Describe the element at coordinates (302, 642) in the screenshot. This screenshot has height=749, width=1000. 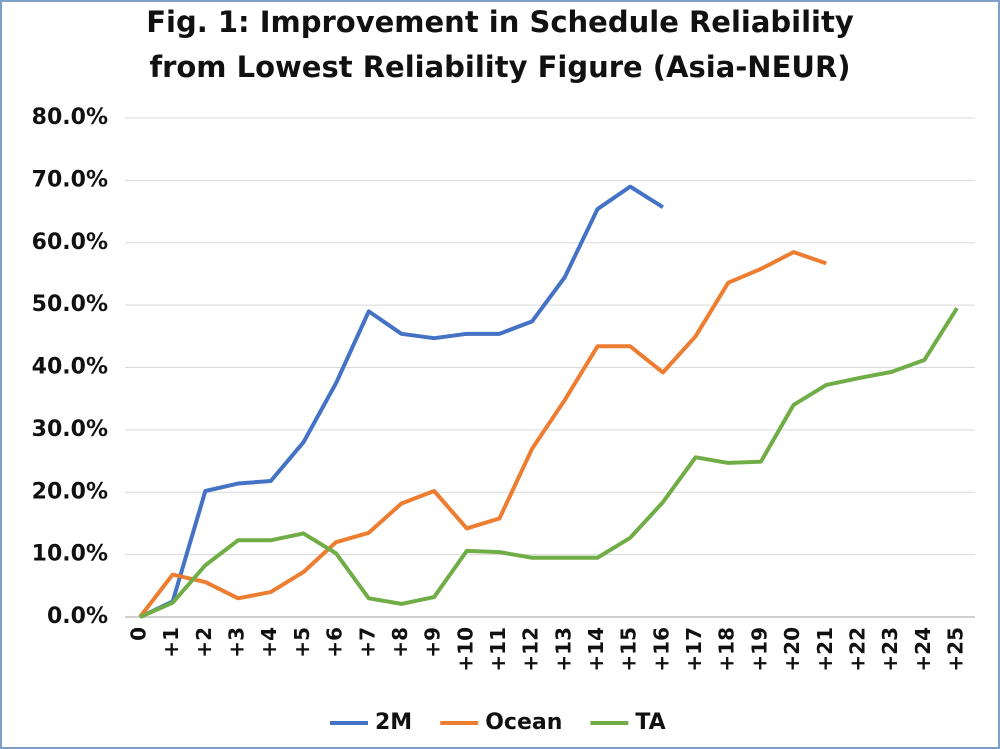
I see `x-tick-label: +5` at that location.